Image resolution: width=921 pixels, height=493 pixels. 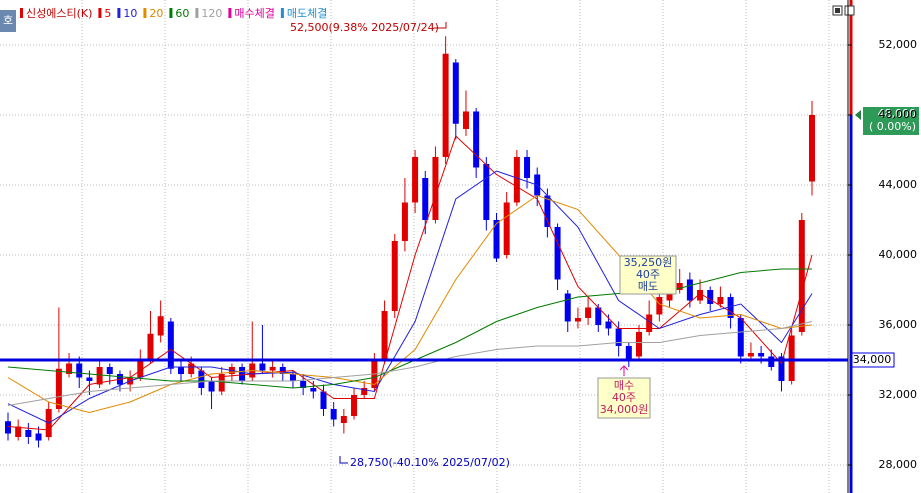 I want to click on sell-qty: 40주, so click(x=648, y=274).